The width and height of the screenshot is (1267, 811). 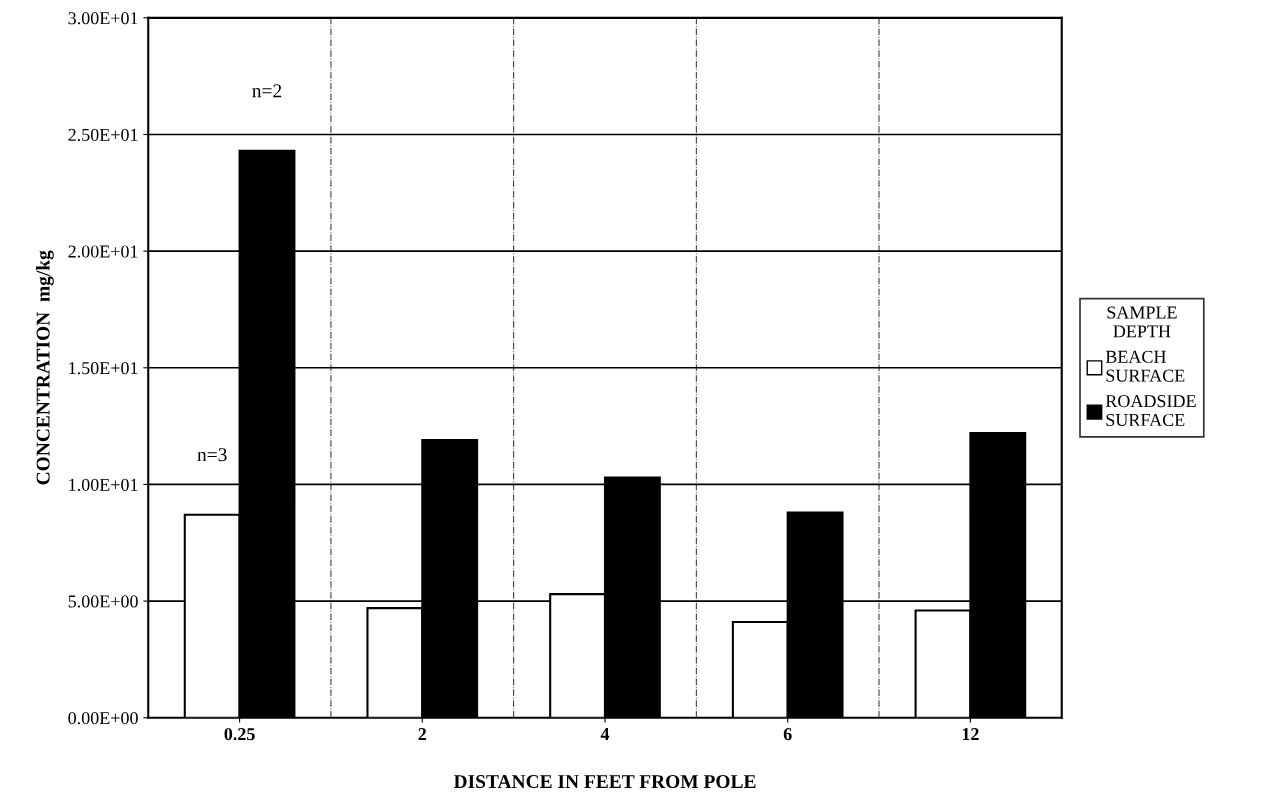 I want to click on annotation: n=2, so click(x=267, y=91).